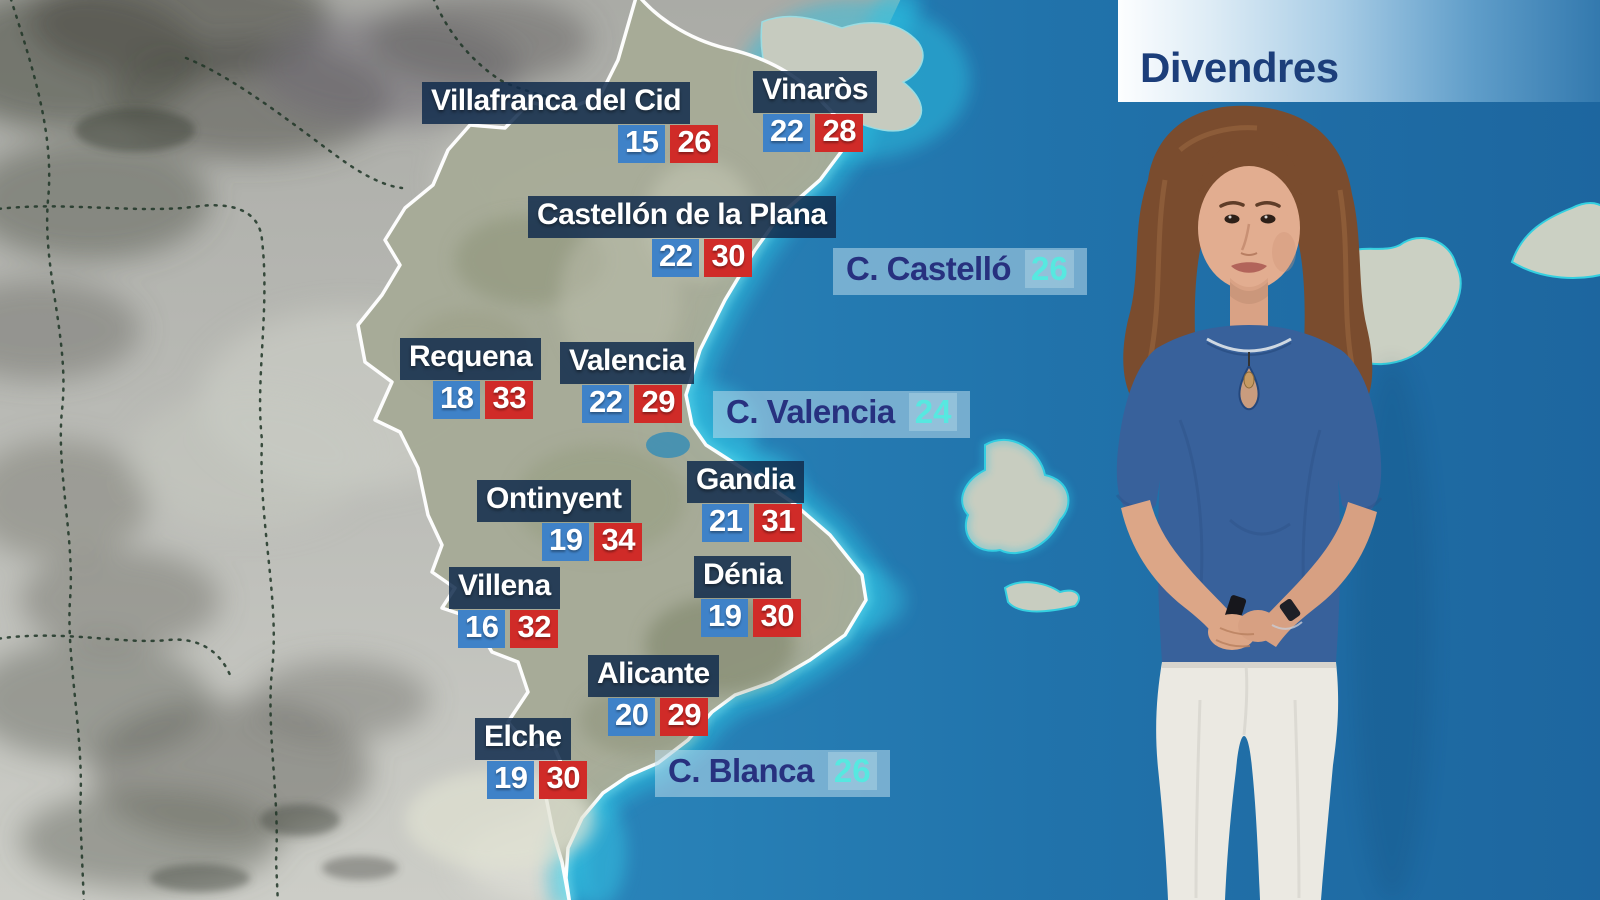  What do you see at coordinates (483, 399) in the screenshot?
I see `temperature-row: 18 33` at bounding box center [483, 399].